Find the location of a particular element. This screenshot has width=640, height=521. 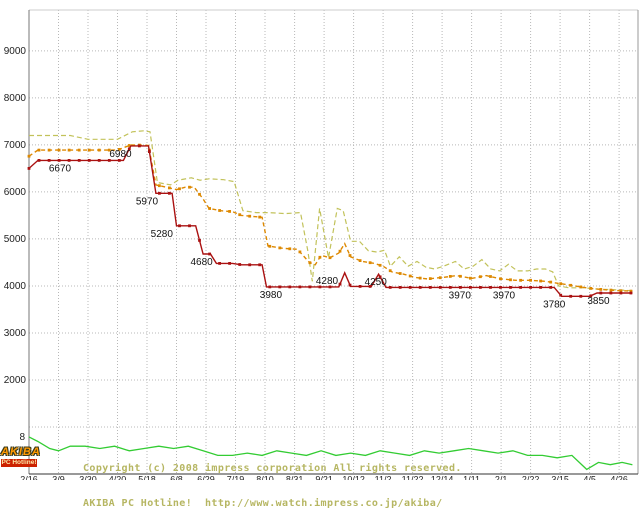

x-axis-tick-label: 5/18 is located at coordinates (147, 478).